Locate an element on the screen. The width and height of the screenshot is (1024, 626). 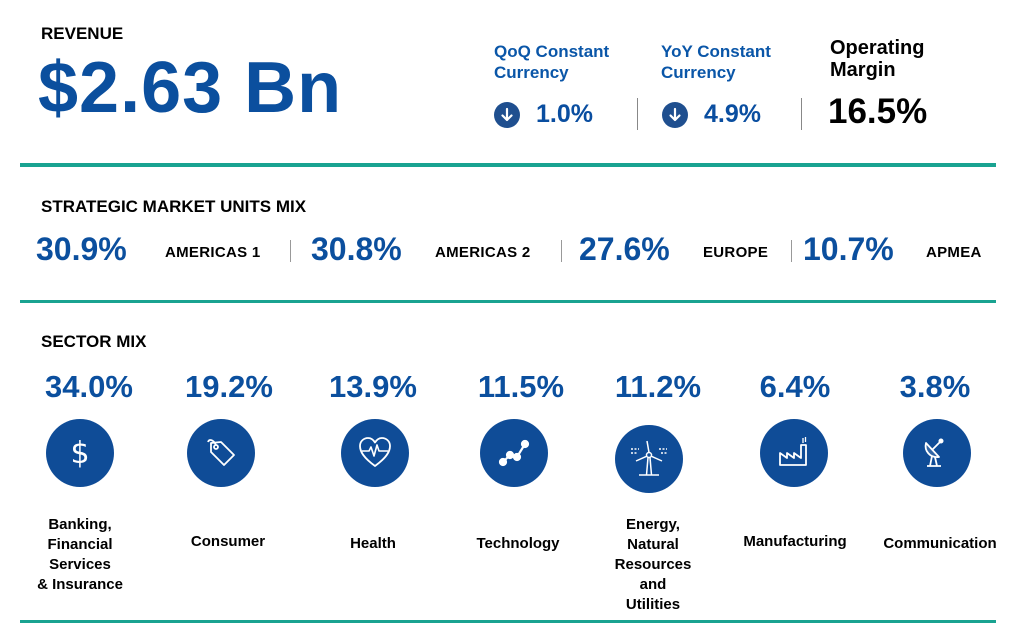
satellite-dish-icon is located at coordinates (937, 453).